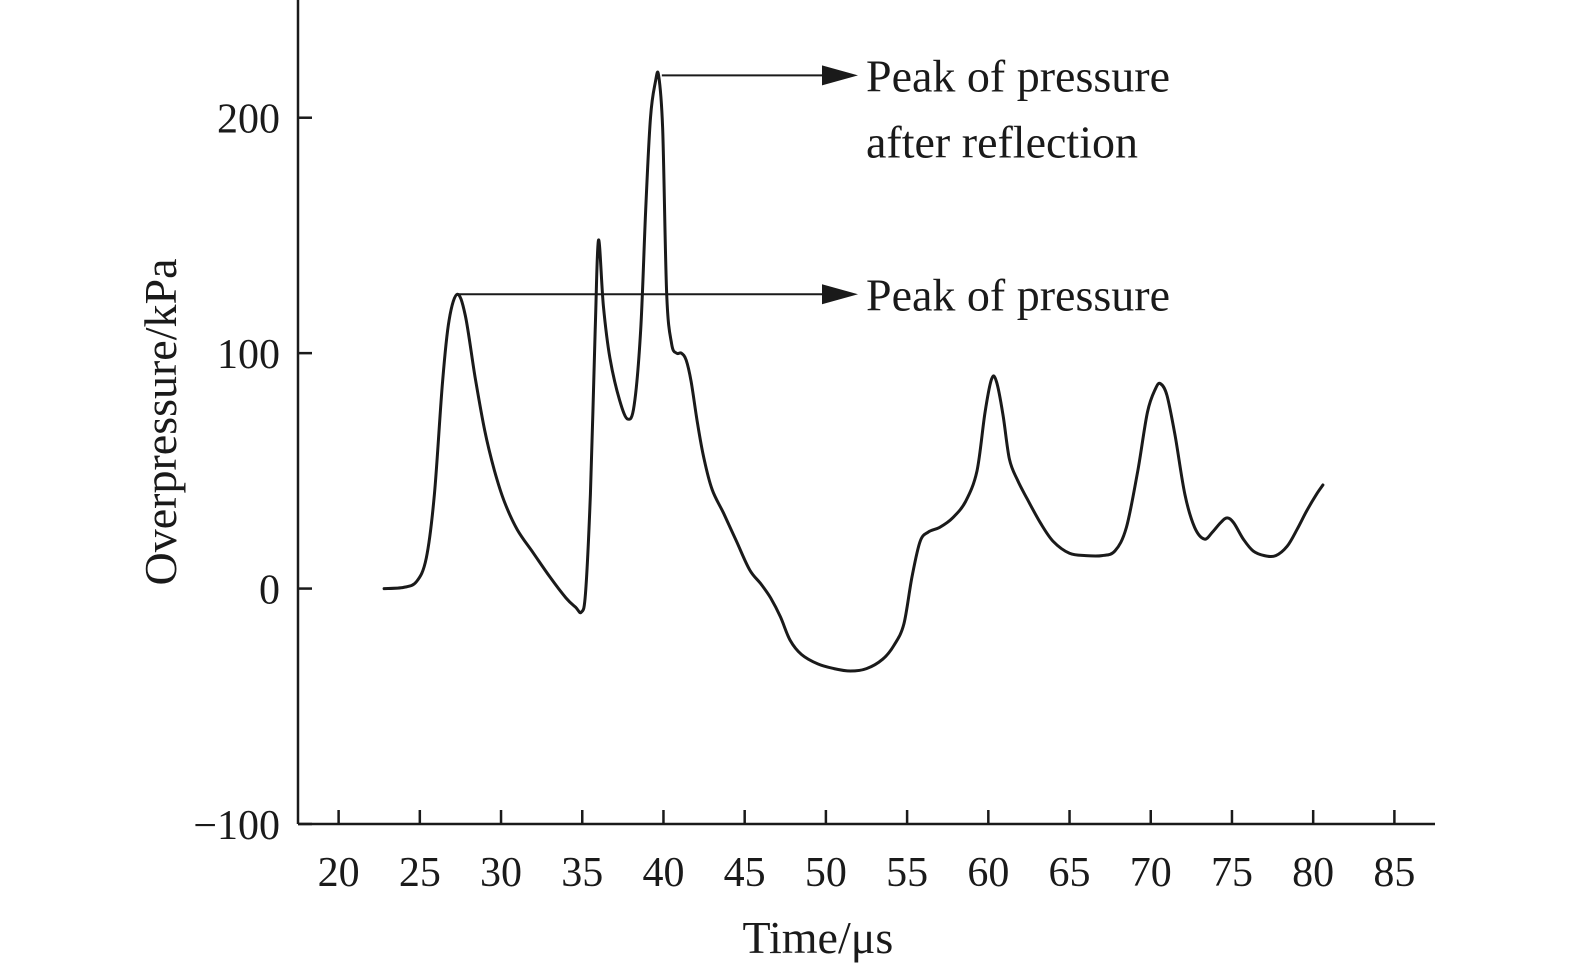 This screenshot has width=1575, height=975. I want to click on y-ticks: −100 0 100 200, so click(252, 473).